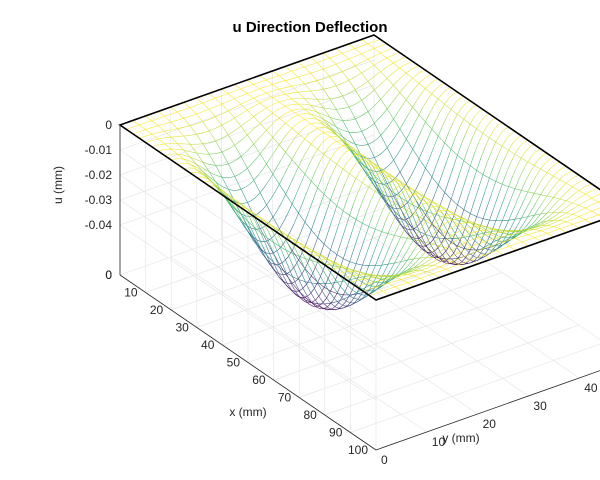  Describe the element at coordinates (486, 262) in the screenshot. I see `floor-grid-line-y` at that location.